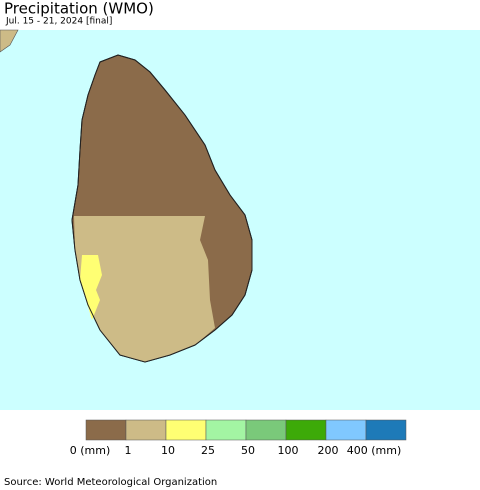 The image size is (480, 490). What do you see at coordinates (90, 450) in the screenshot?
I see `legend-label: 0 (mm)` at bounding box center [90, 450].